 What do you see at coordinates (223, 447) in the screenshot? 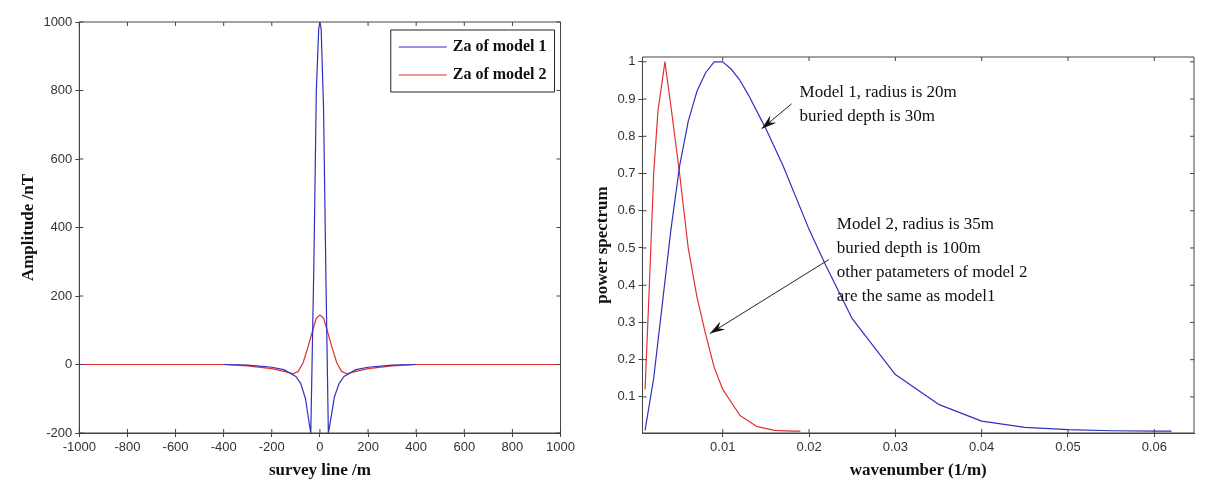
I see `x-tick-label: -400` at bounding box center [223, 447].